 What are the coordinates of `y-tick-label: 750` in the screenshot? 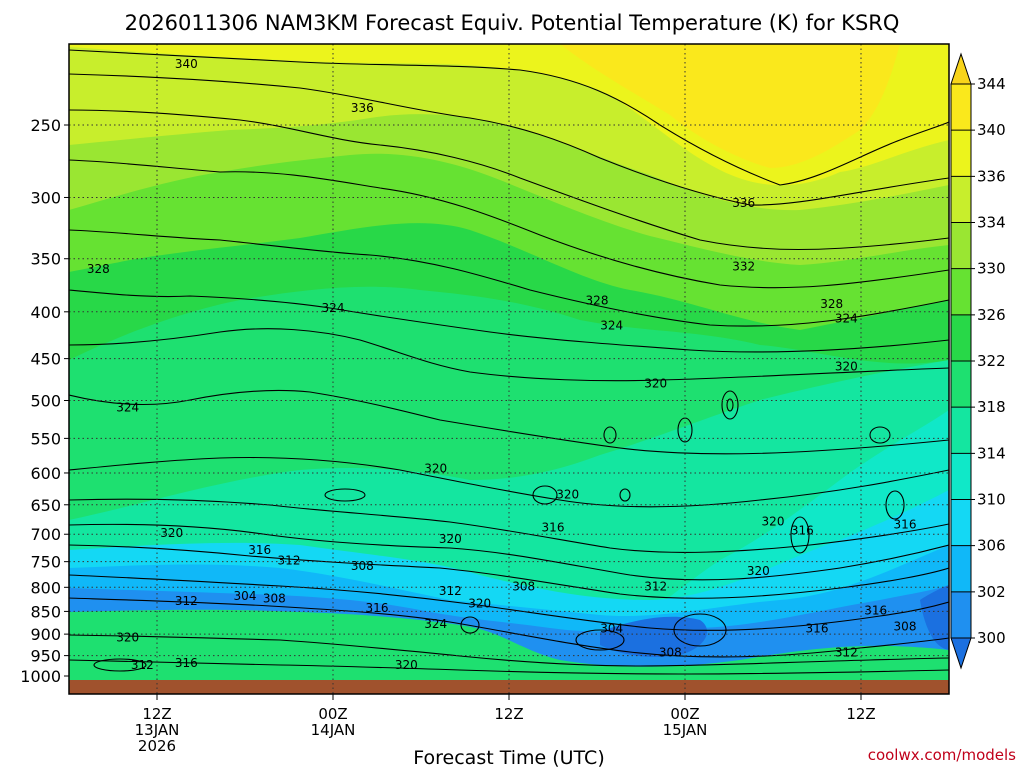 It's located at (45, 562).